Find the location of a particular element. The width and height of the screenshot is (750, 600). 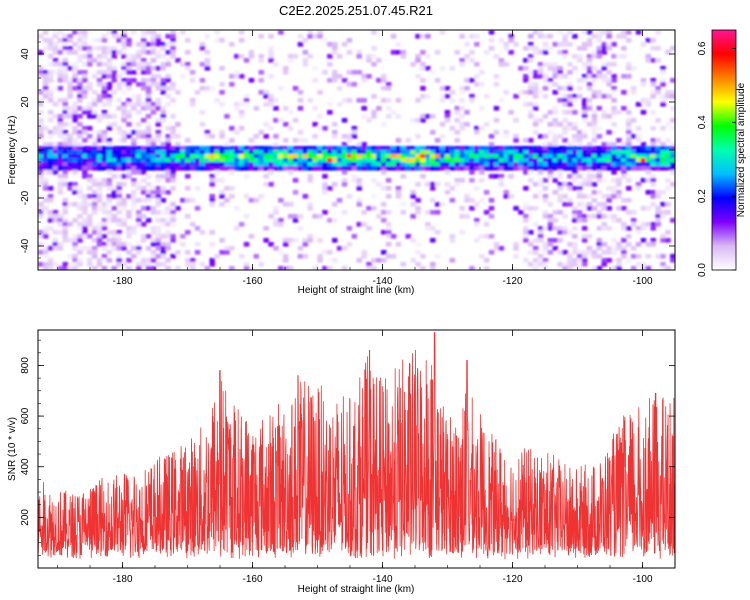

y-tick-label: 400 is located at coordinates (25, 466).